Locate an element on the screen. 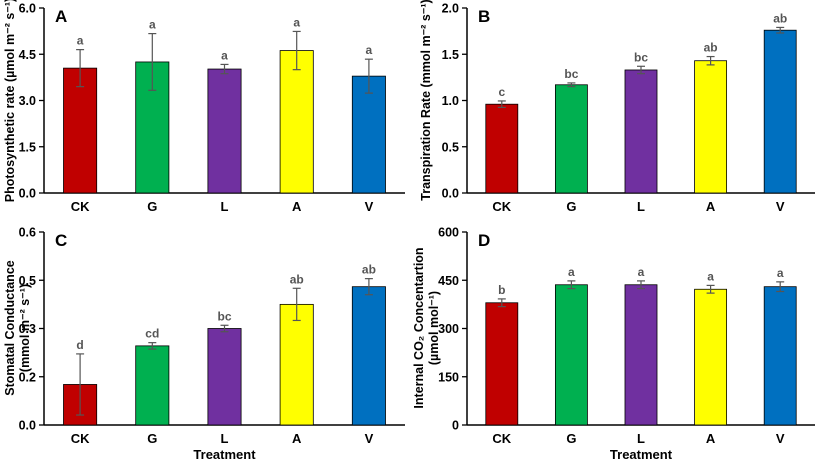  y-axis-title-line2: (µmol mol⁻¹) is located at coordinates (434, 328).